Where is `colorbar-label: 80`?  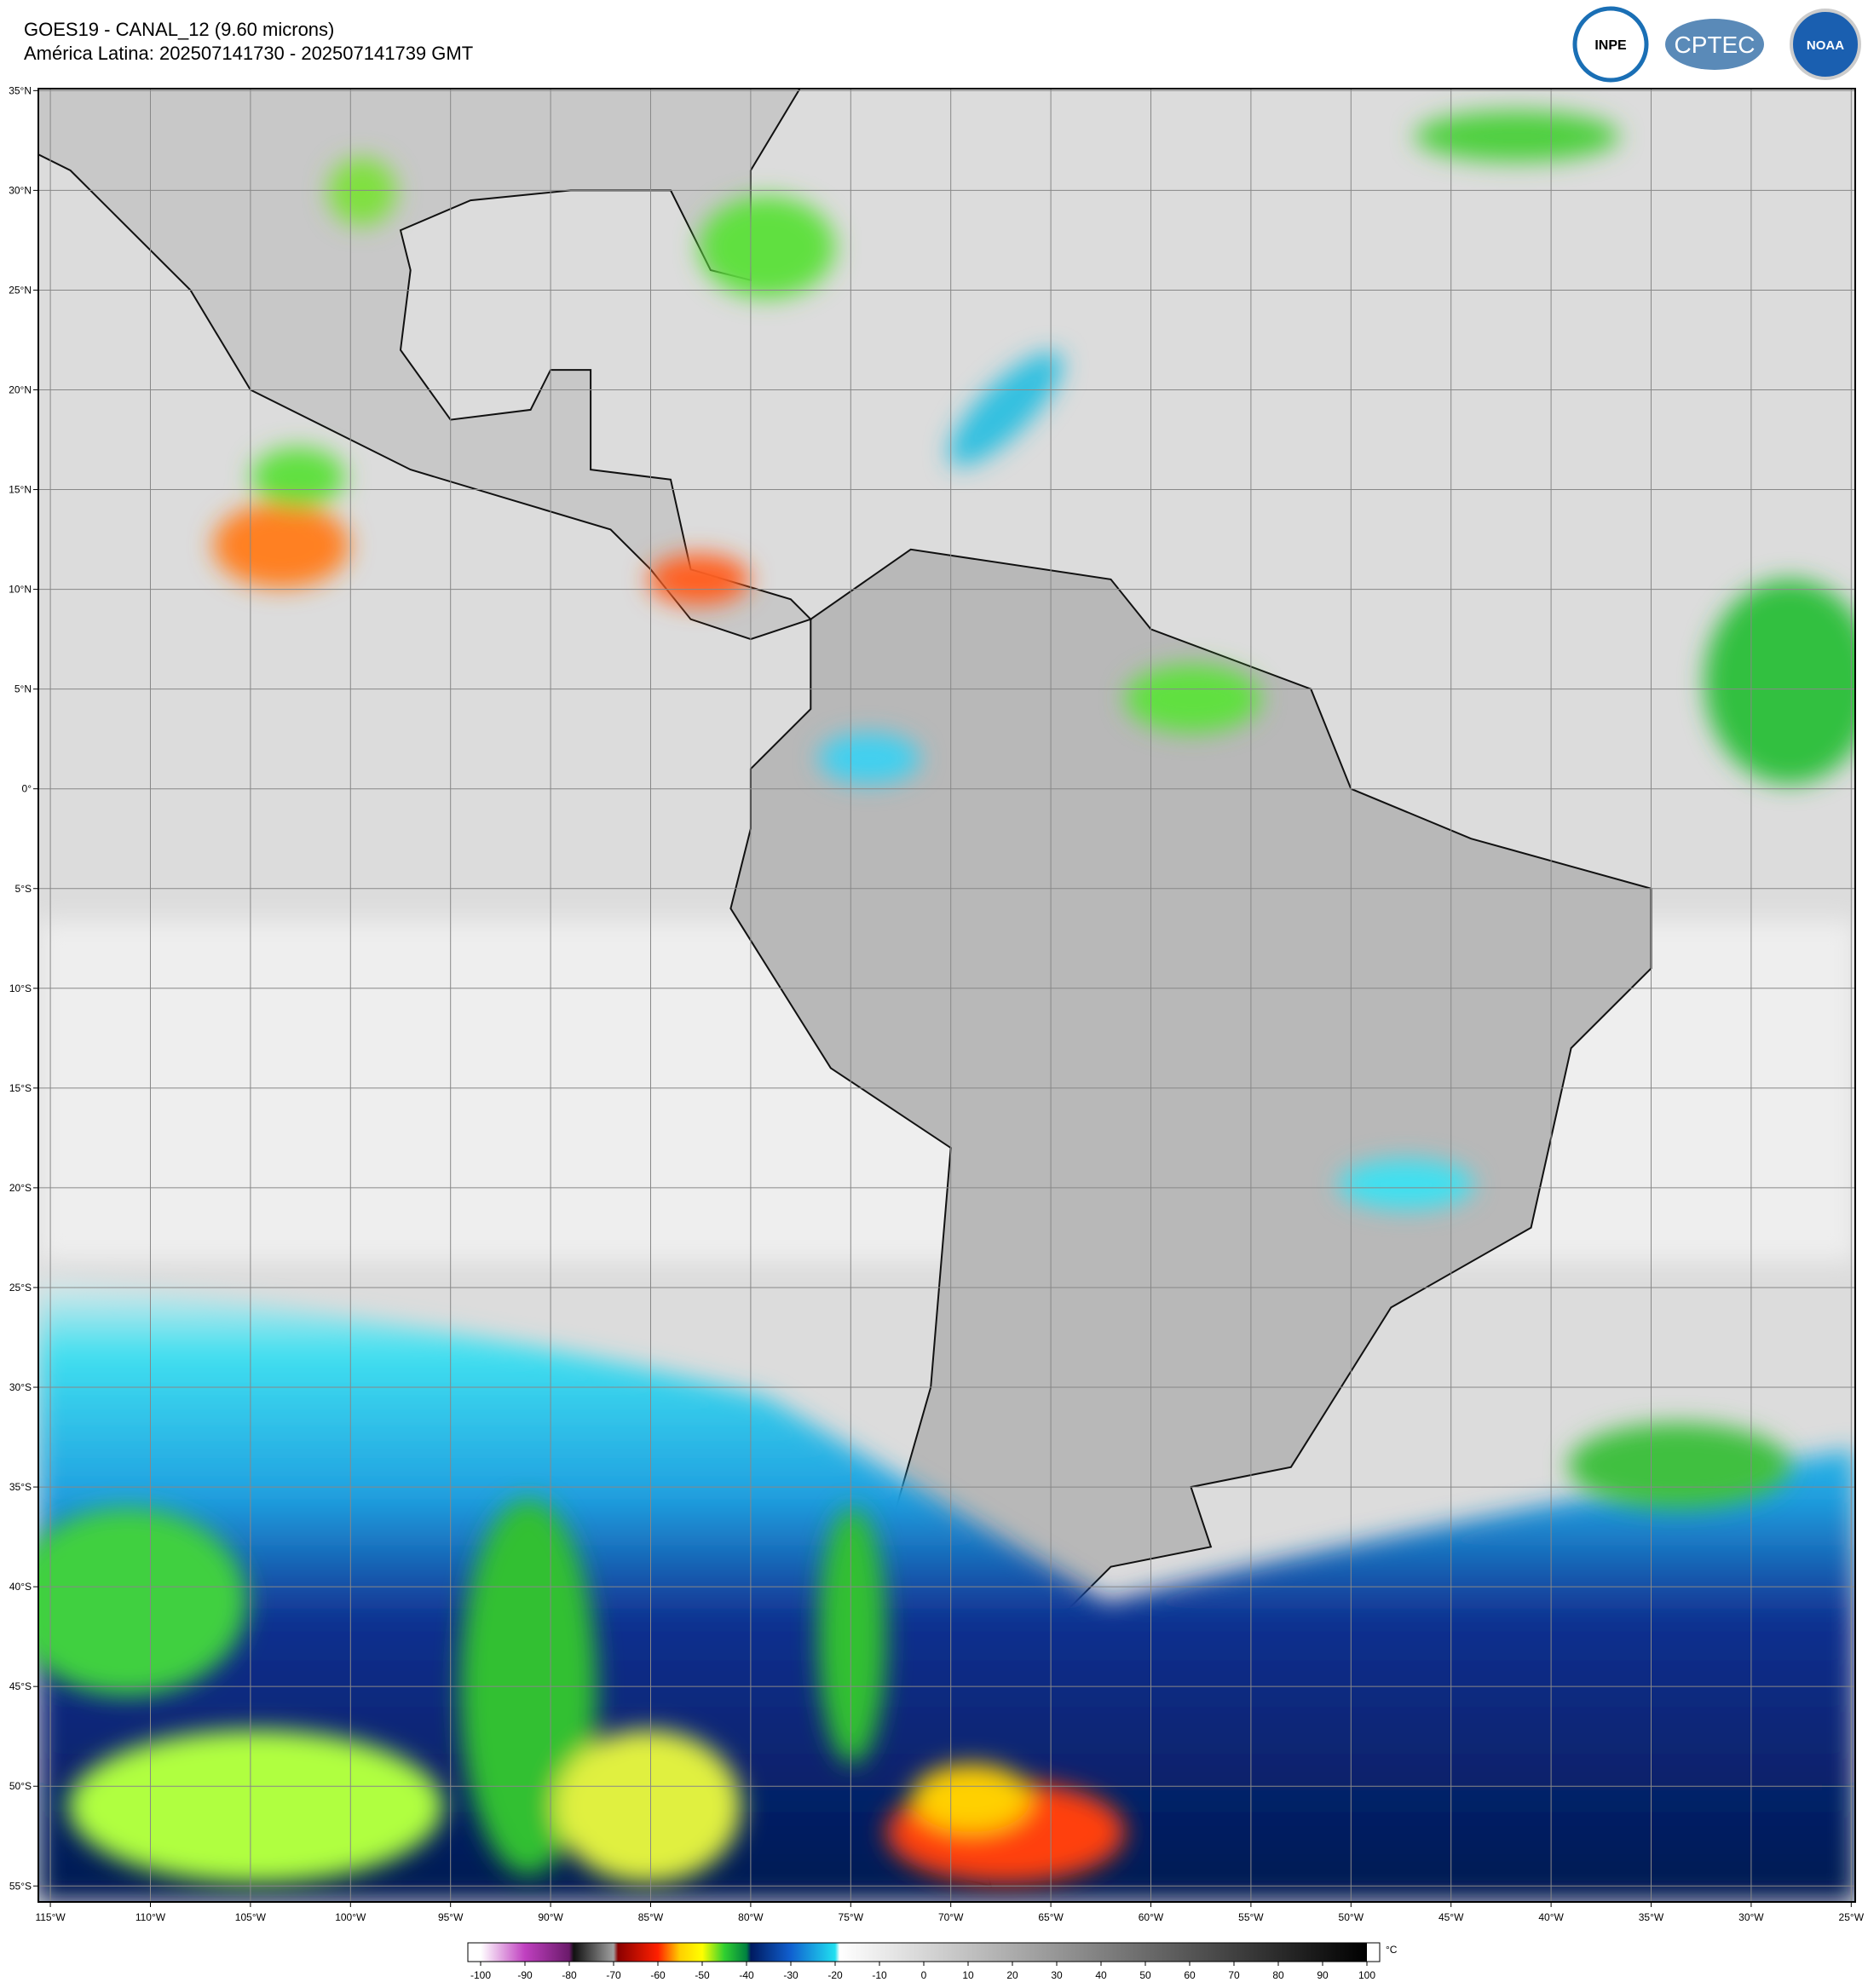
colorbar-label: 80 is located at coordinates (1278, 1975).